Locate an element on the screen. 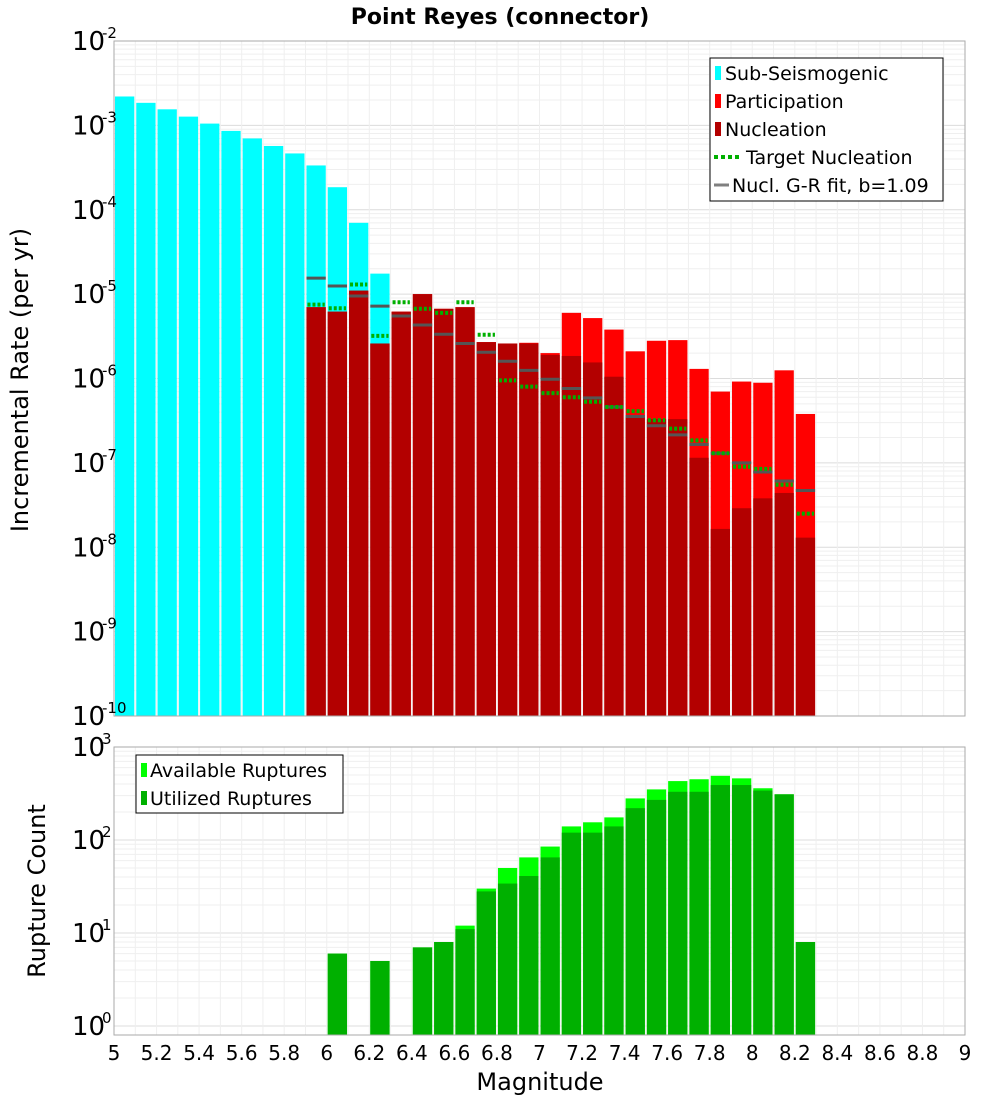  count-y-tick-exponent: 1 is located at coordinates (107, 925).